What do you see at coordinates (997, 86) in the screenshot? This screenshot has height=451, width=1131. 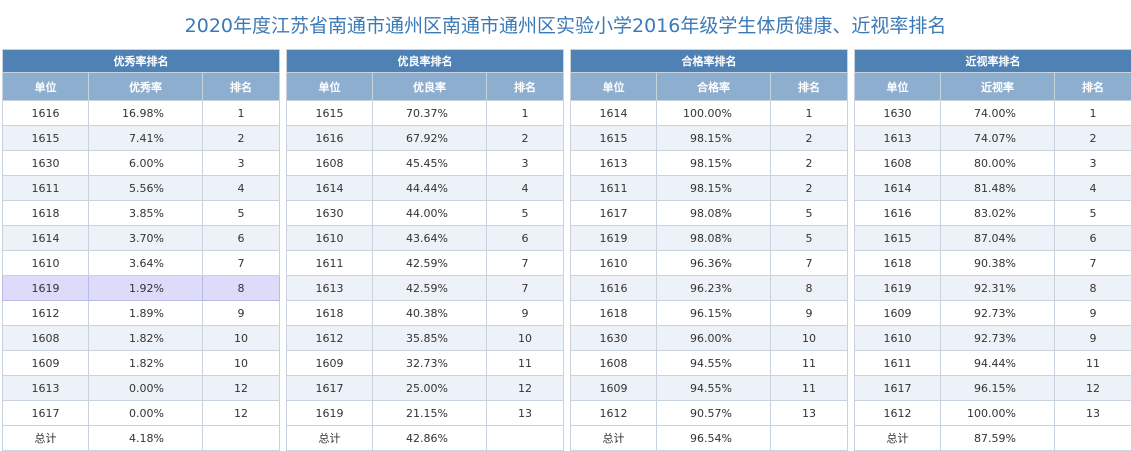 I see `column-header-rate: 近视率` at bounding box center [997, 86].